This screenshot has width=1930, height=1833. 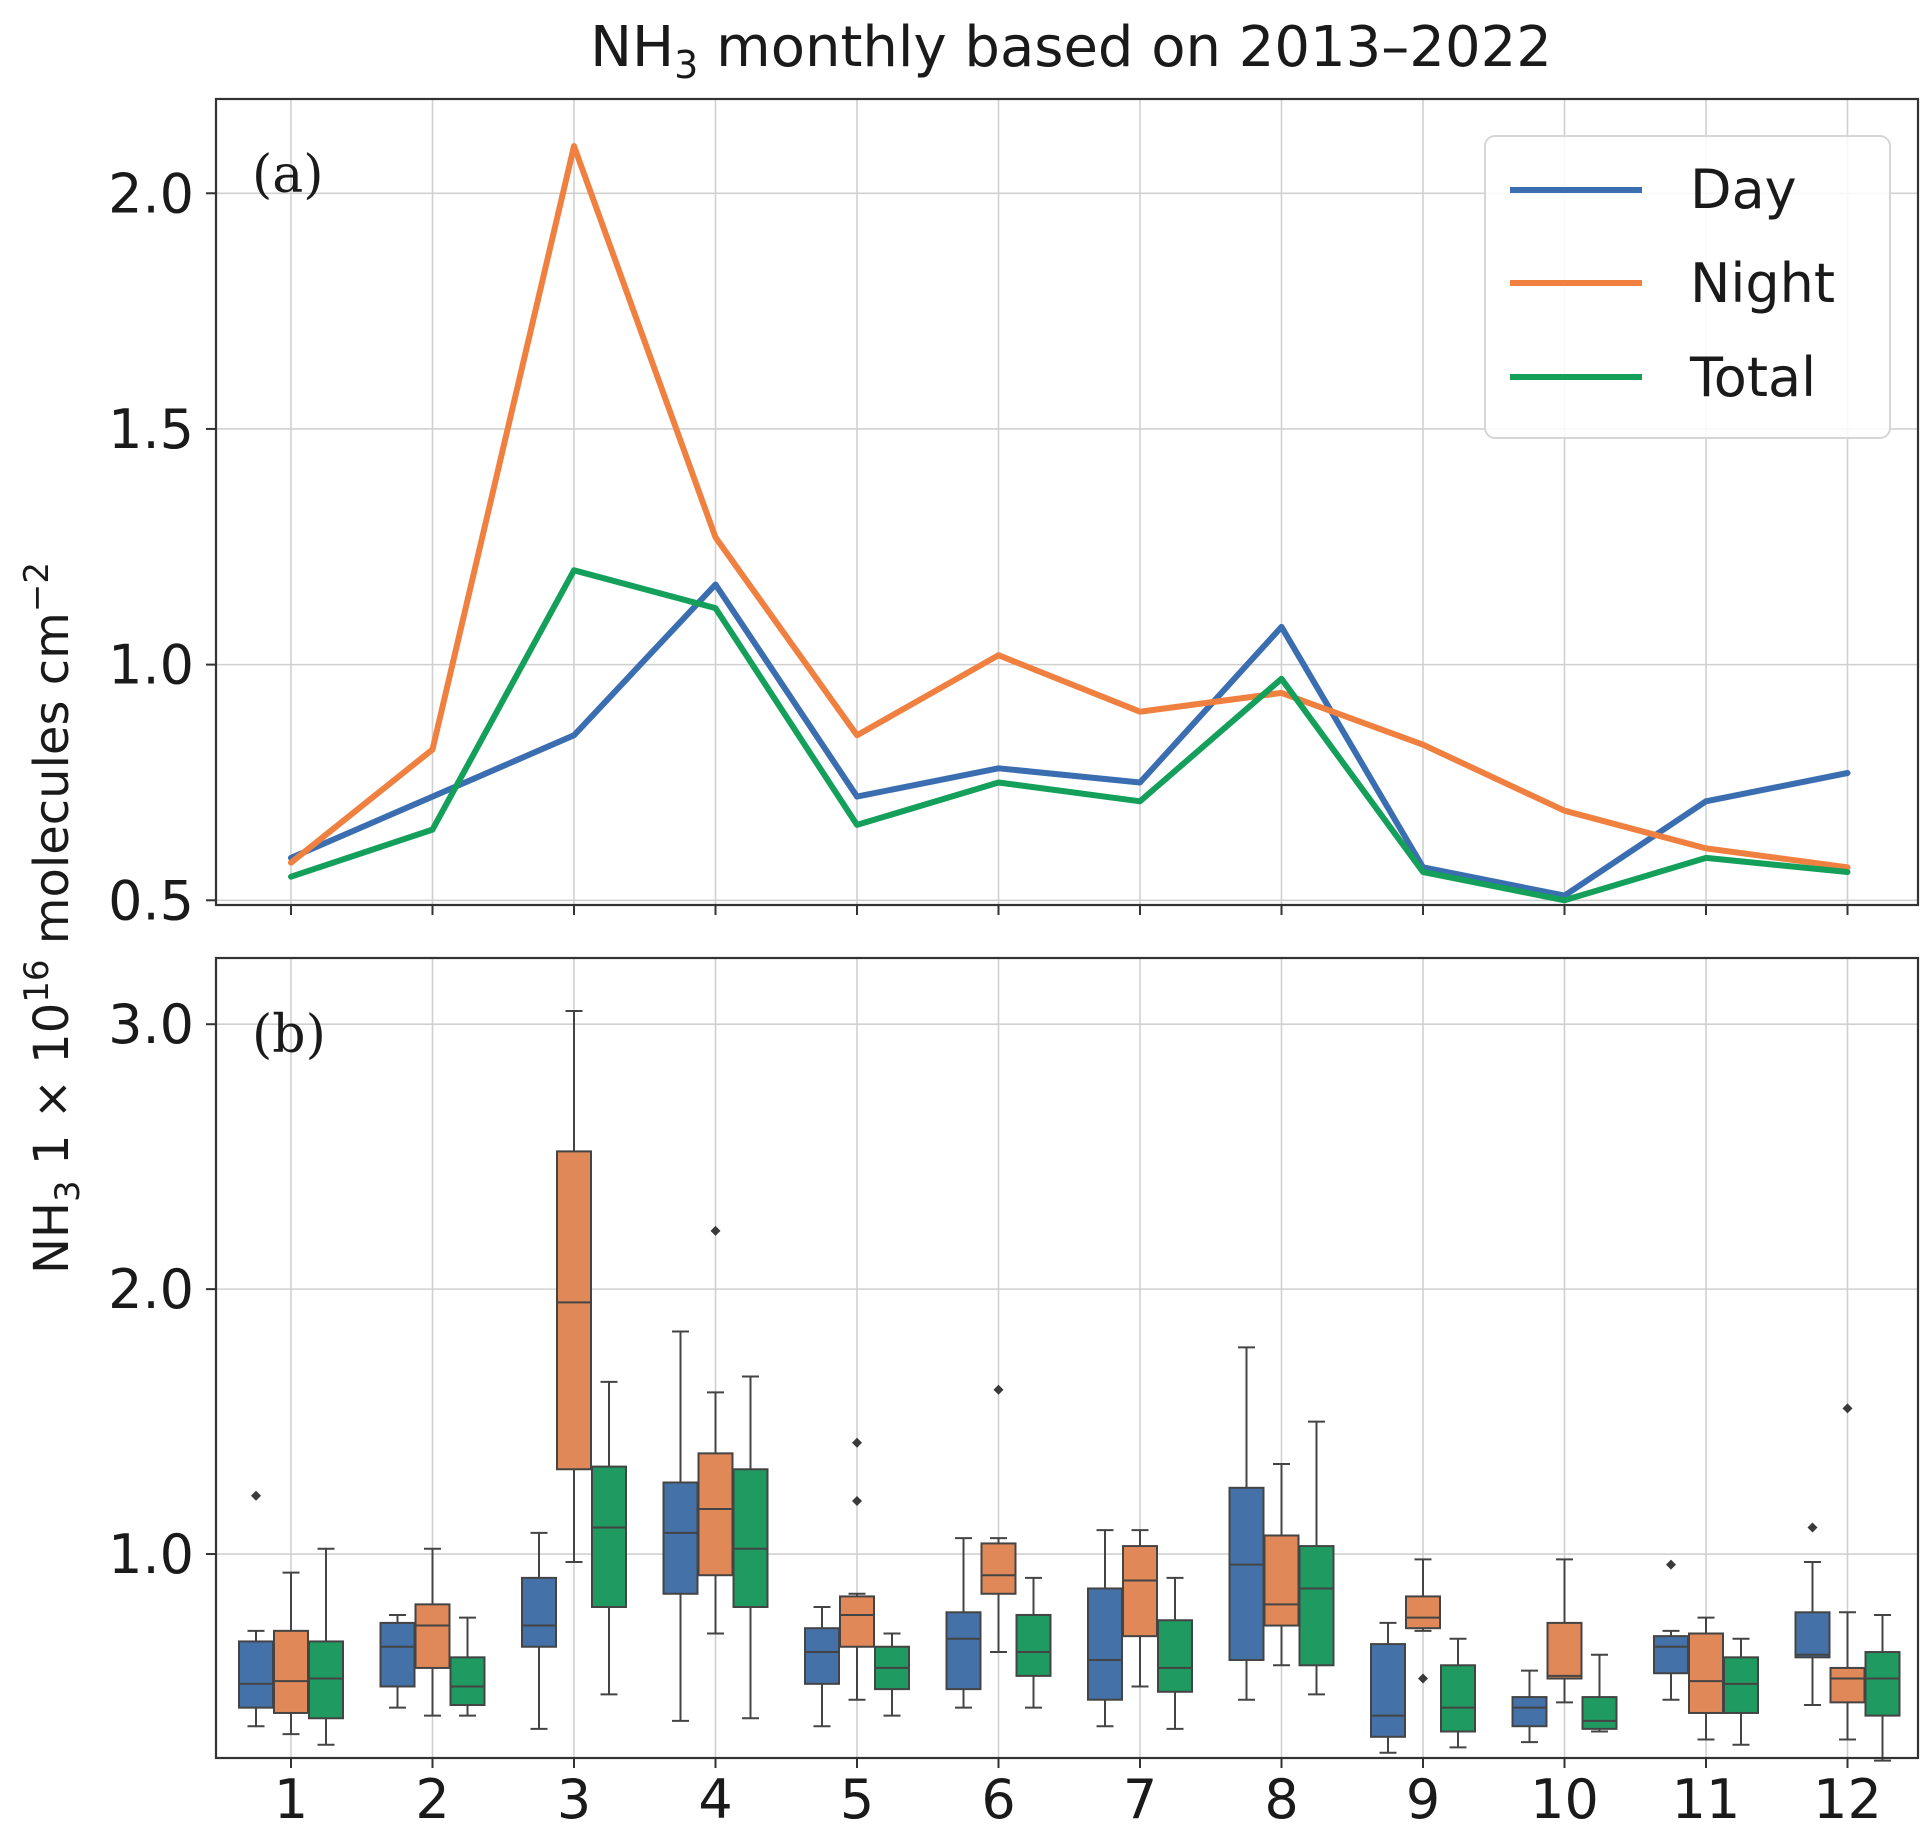 What do you see at coordinates (151, 1554) in the screenshot?
I see `panel-b-ytick-label-1: 1.0` at bounding box center [151, 1554].